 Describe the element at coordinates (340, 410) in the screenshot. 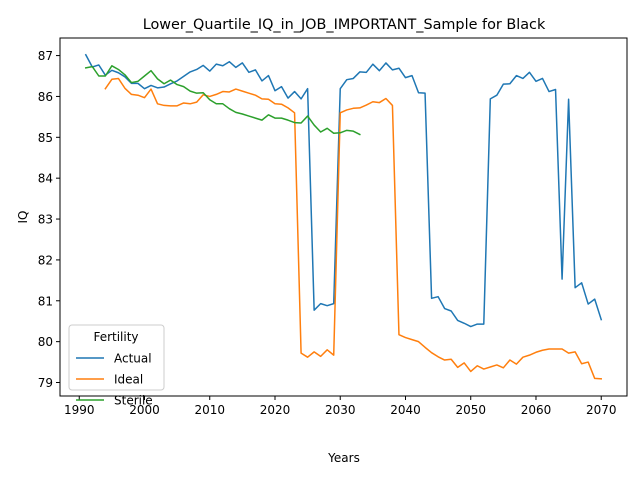

I see `x-tick-label: 2030` at that location.